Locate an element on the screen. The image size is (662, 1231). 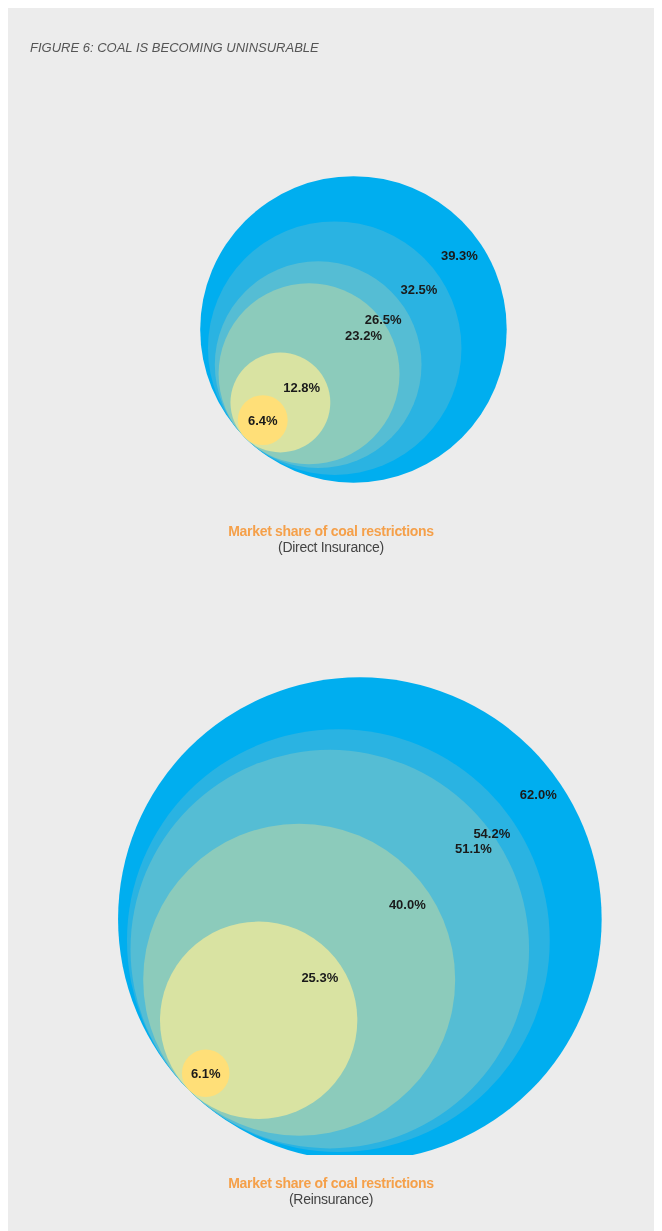
data-label: 12.8% is located at coordinates (302, 388).